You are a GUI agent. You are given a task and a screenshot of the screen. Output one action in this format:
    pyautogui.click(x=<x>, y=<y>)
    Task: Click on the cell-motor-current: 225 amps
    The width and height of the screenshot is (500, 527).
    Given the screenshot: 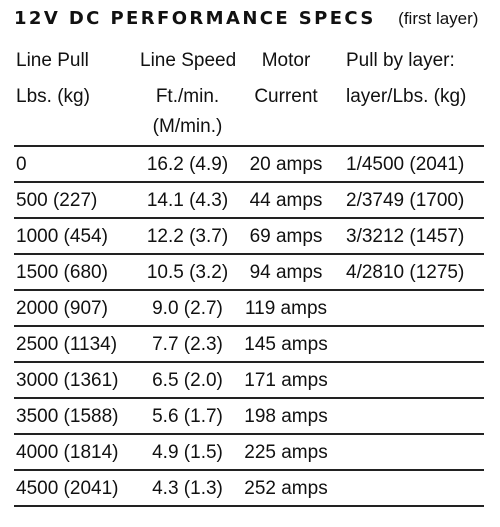 What is the action you would take?
    pyautogui.click(x=286, y=452)
    